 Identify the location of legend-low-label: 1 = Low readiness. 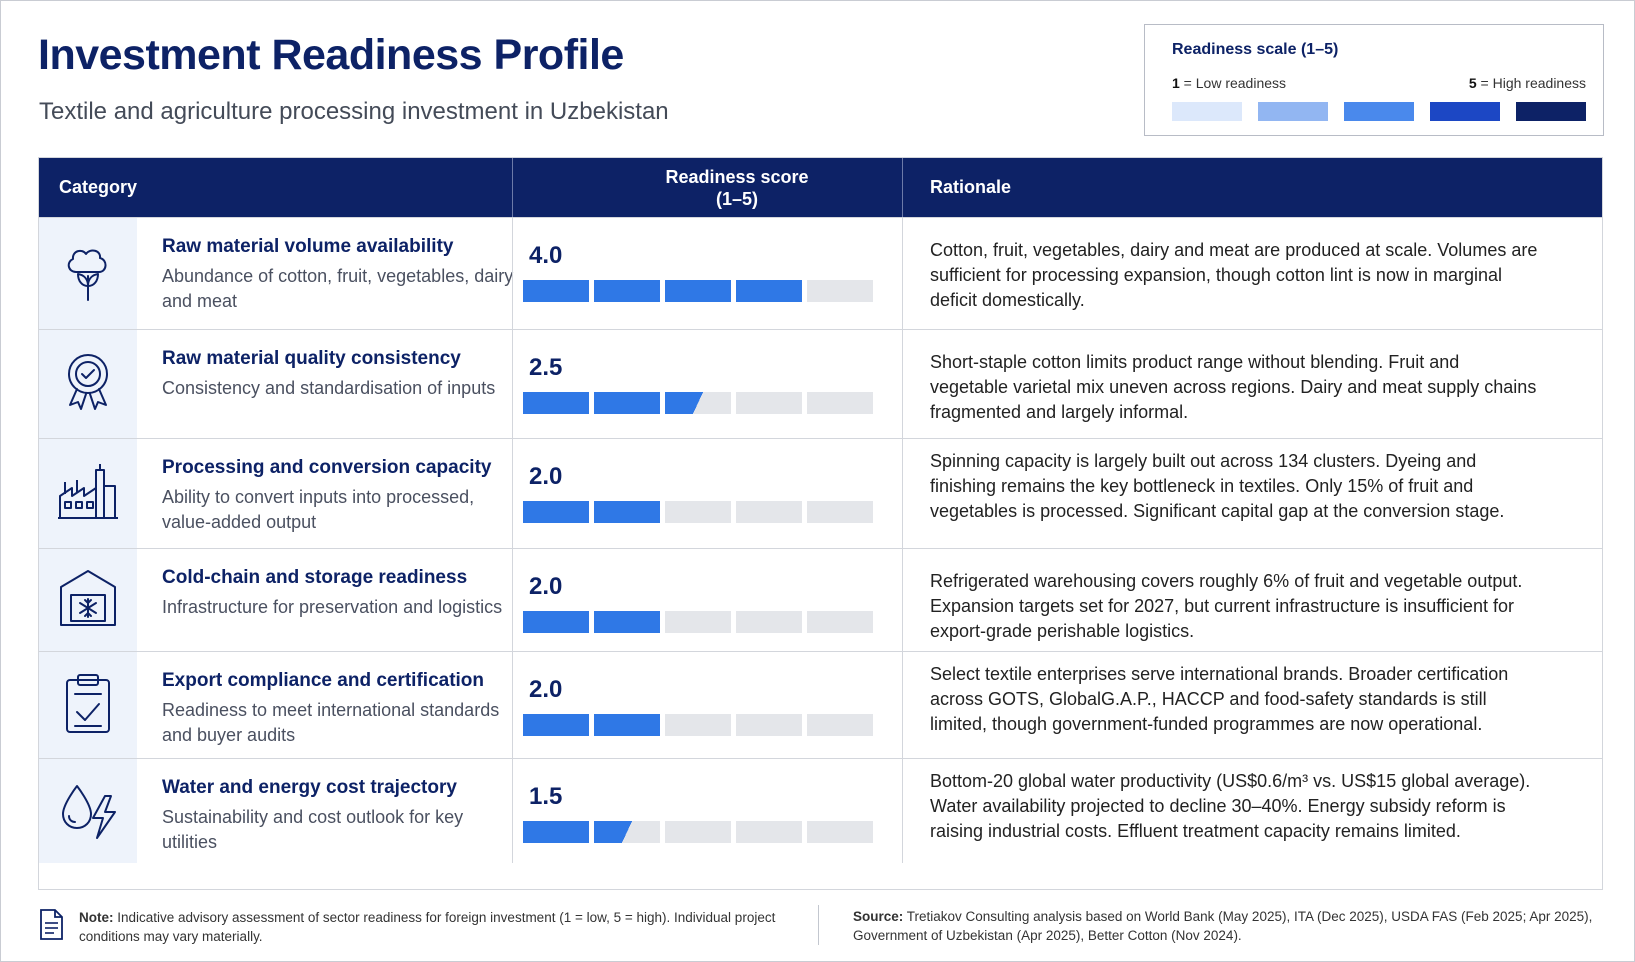
(1229, 83).